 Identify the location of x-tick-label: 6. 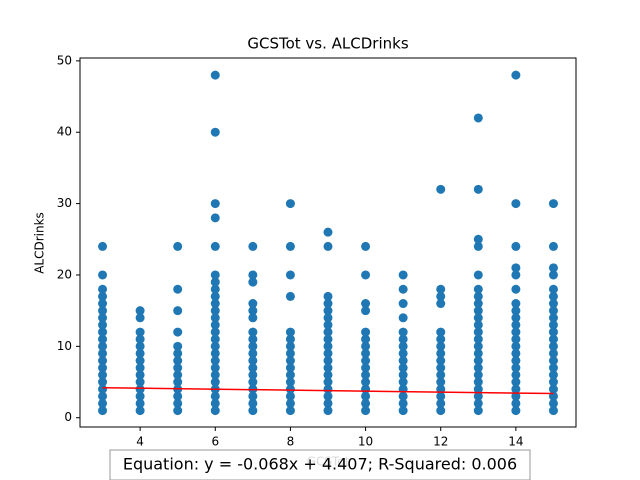
(215, 442).